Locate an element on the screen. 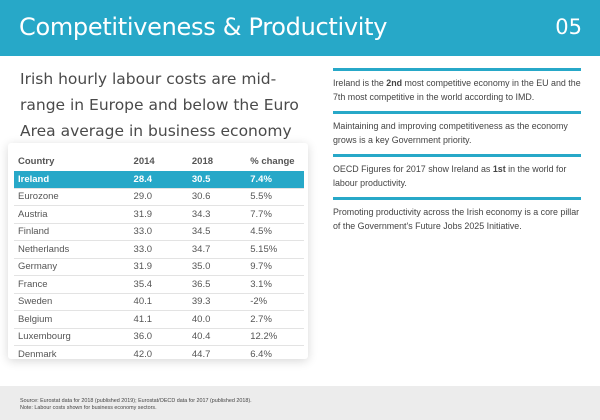 This screenshot has height=420, width=600. table-cell: 40.1 is located at coordinates (158, 301).